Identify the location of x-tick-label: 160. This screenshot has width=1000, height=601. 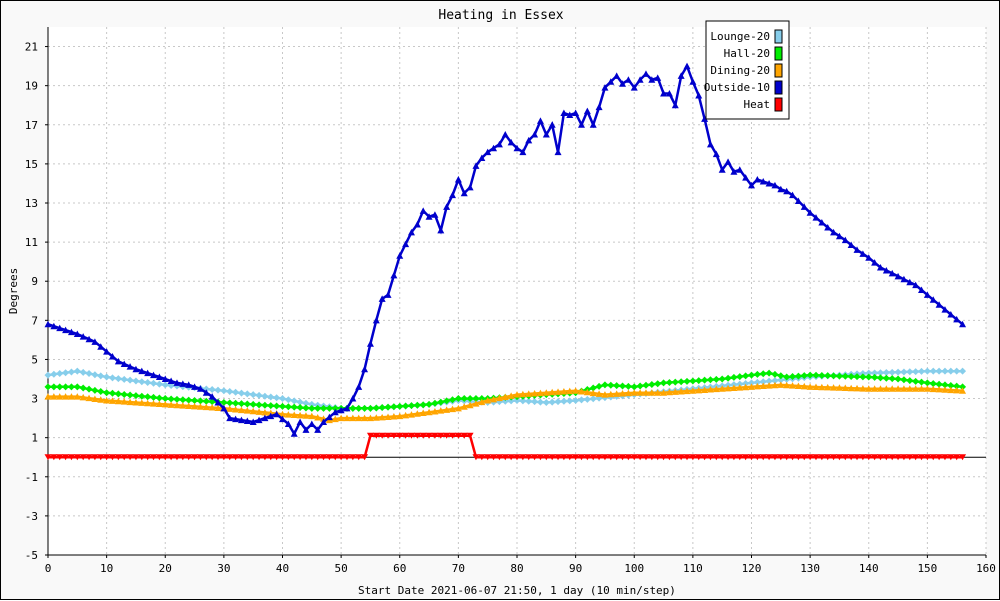
(986, 568).